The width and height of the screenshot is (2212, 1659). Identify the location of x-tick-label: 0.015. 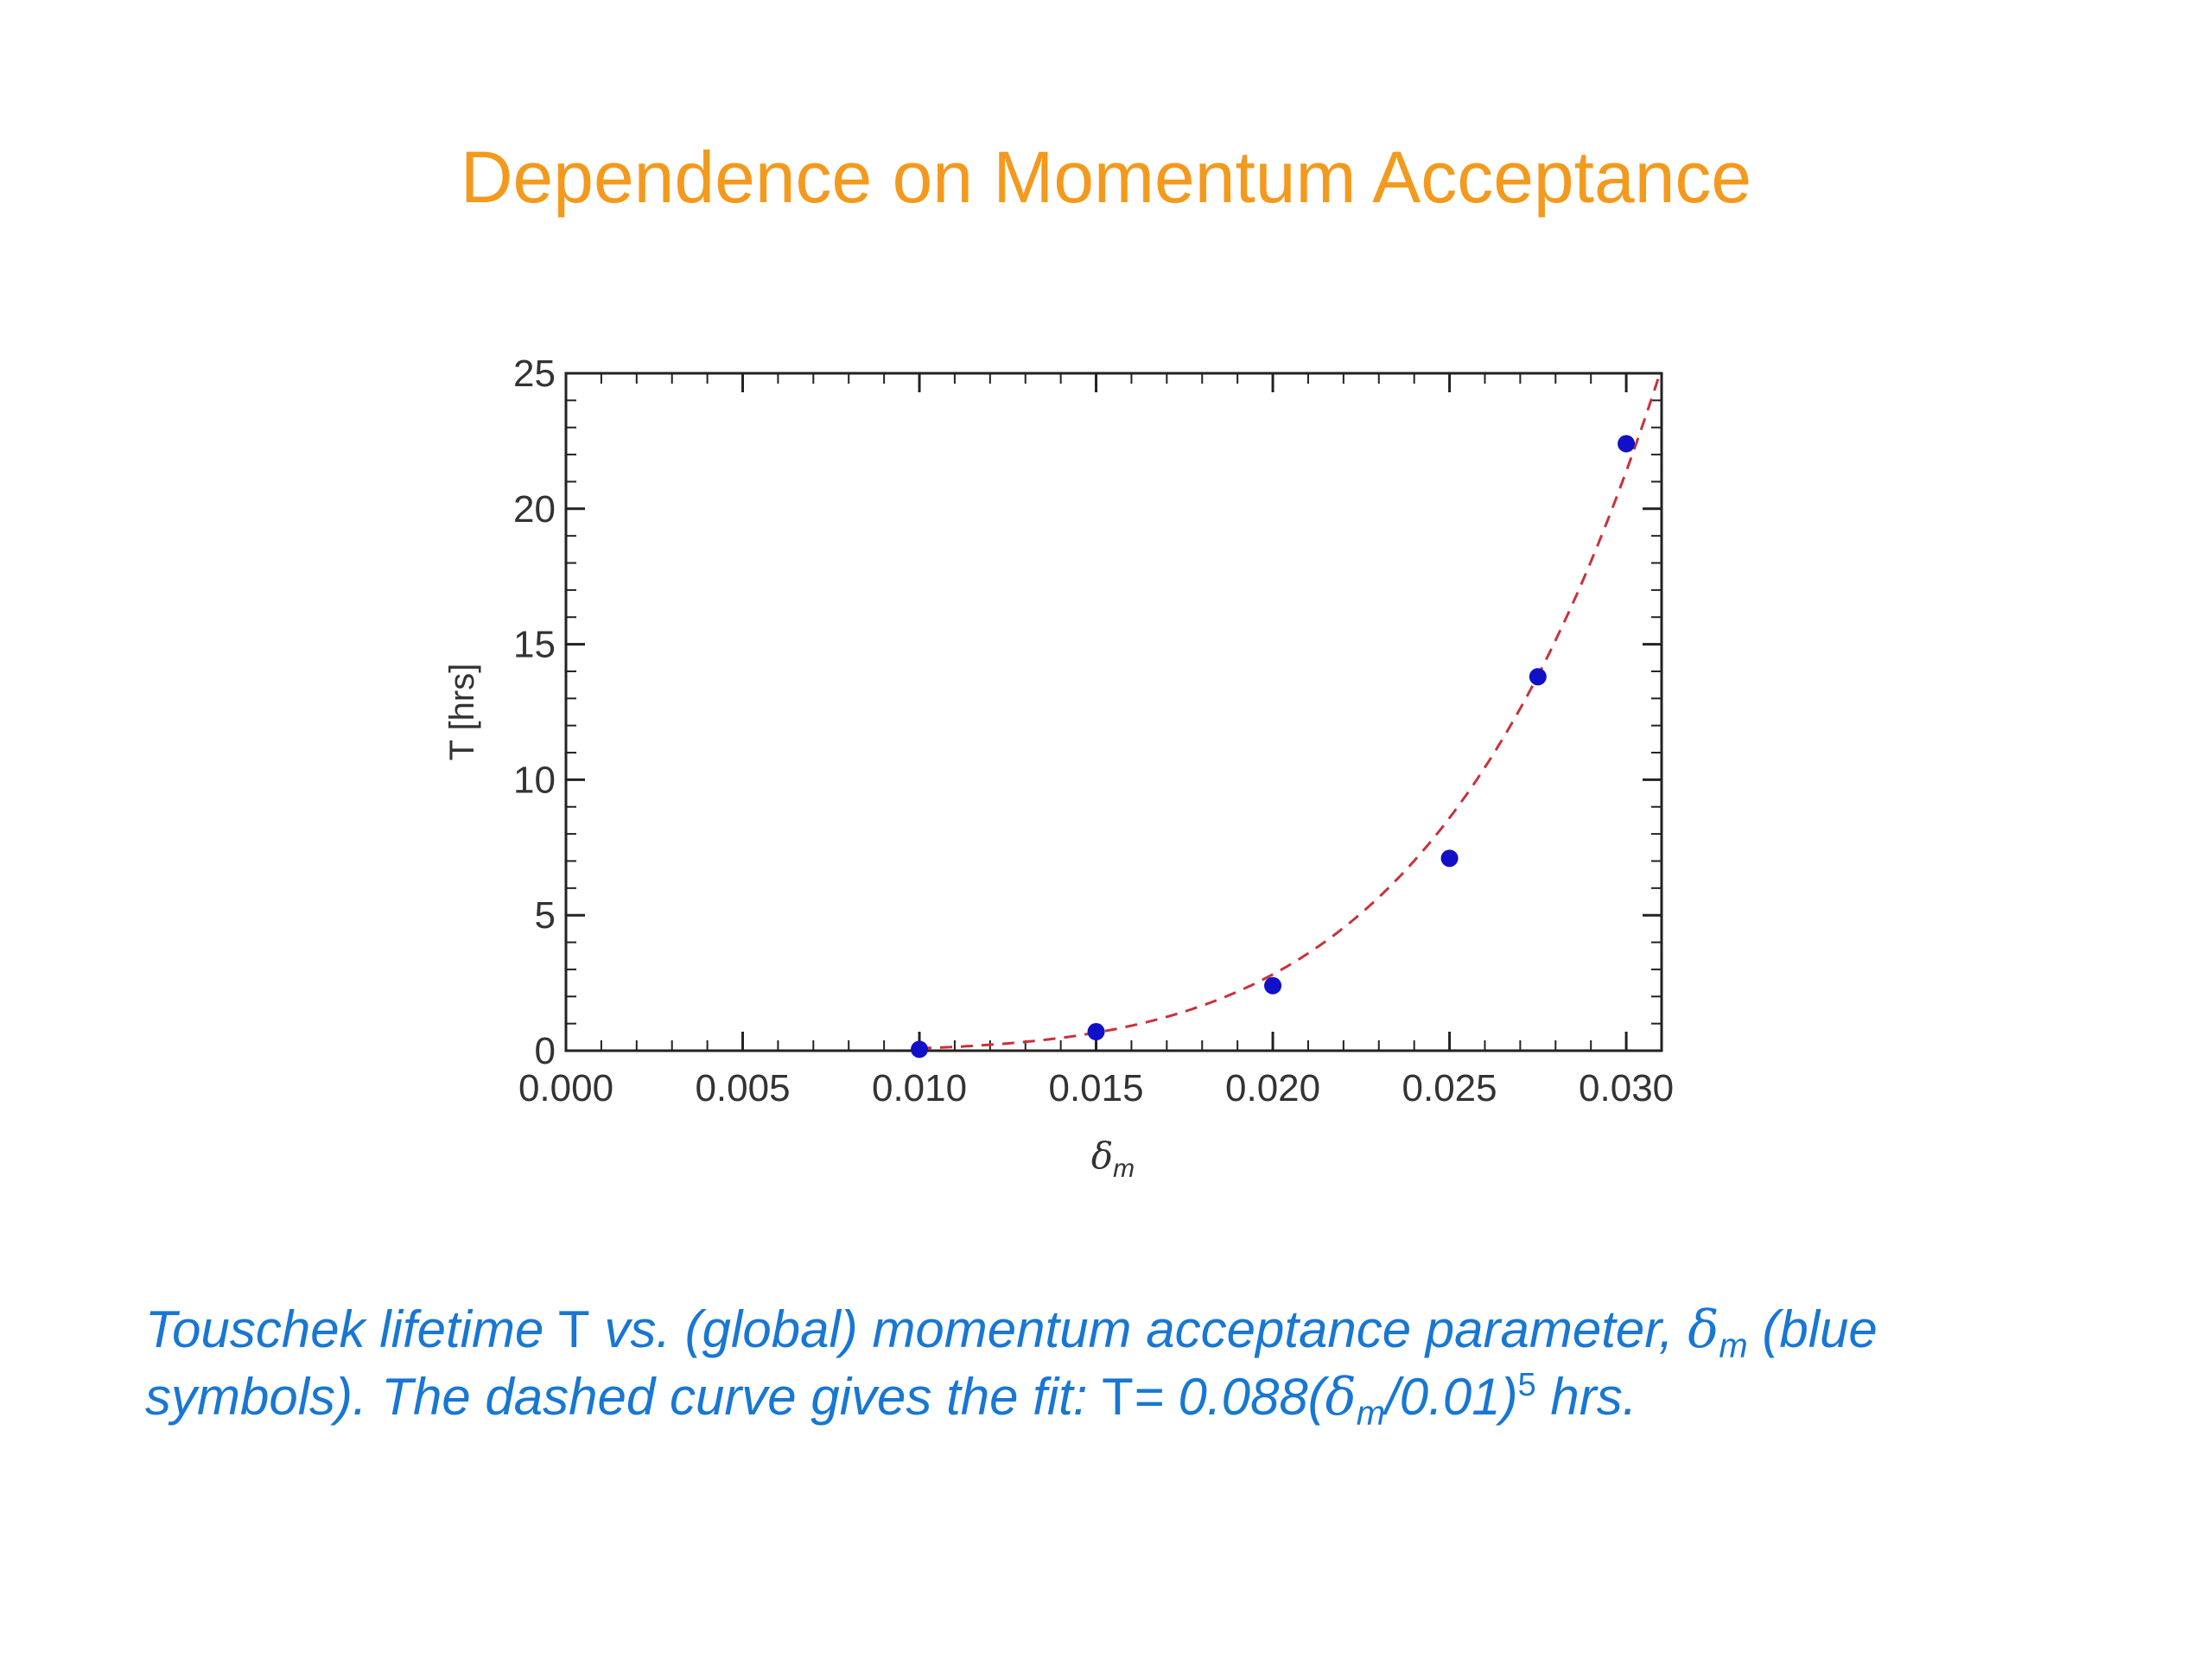
(1095, 1088).